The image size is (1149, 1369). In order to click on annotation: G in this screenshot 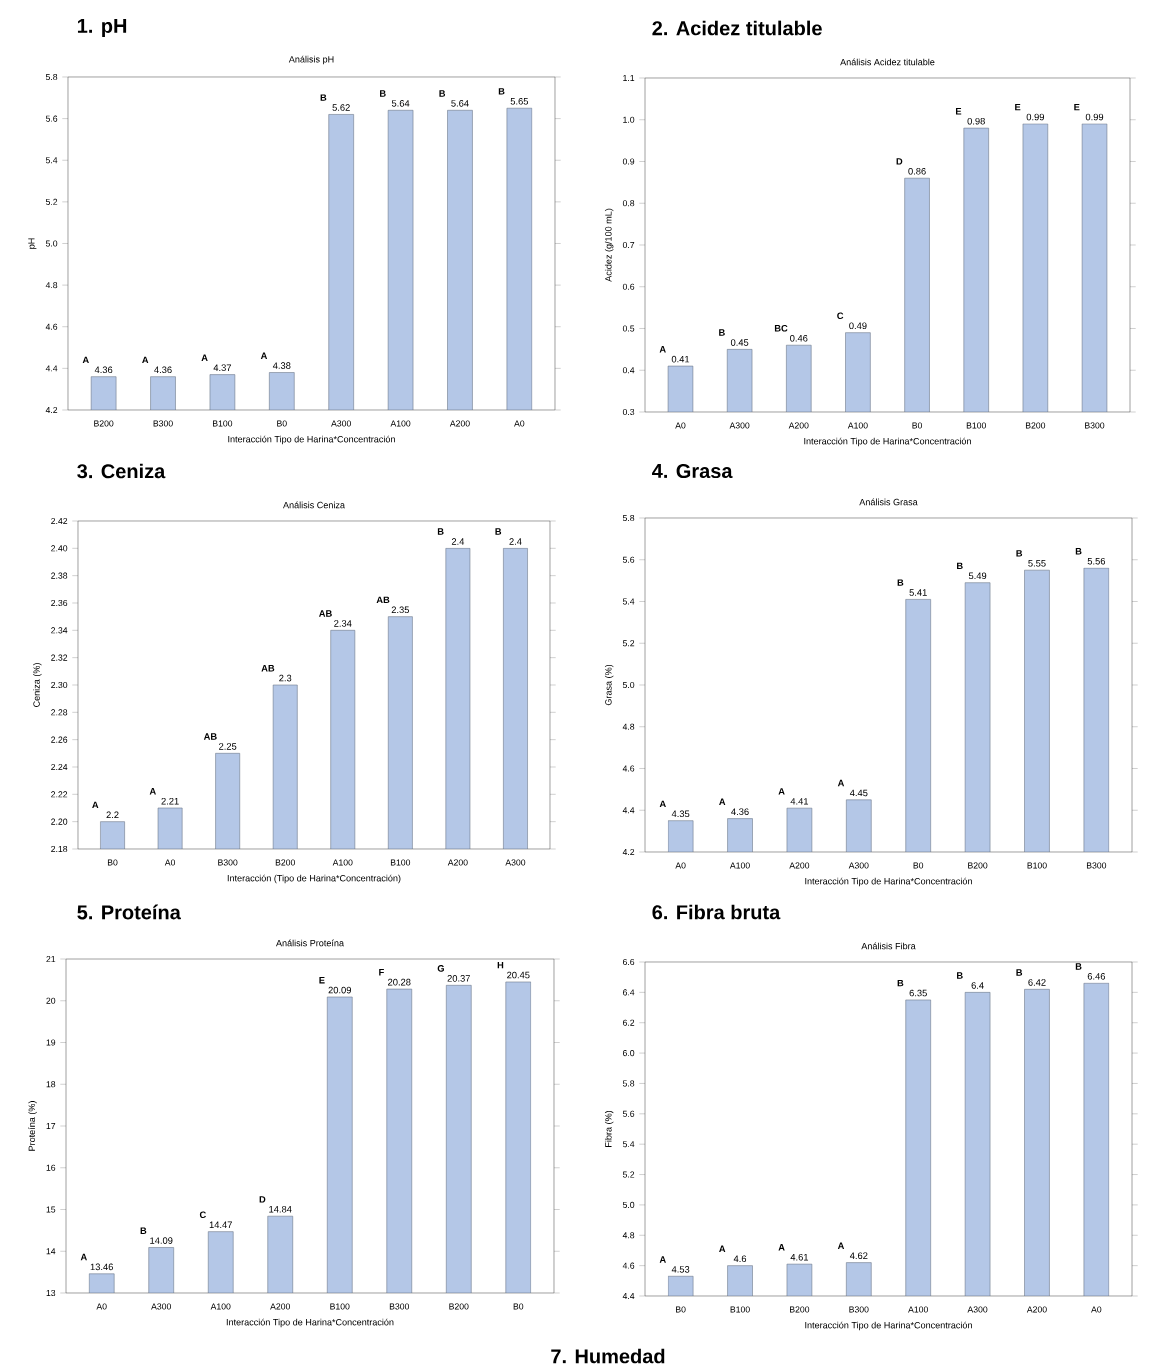, I will do `click(440, 968)`.